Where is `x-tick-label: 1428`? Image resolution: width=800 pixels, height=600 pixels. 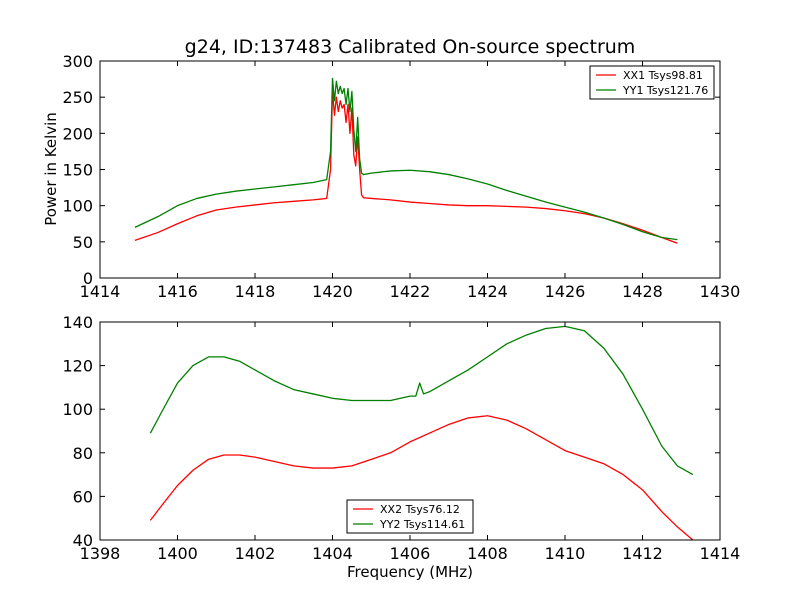 x-tick-label: 1428 is located at coordinates (642, 291).